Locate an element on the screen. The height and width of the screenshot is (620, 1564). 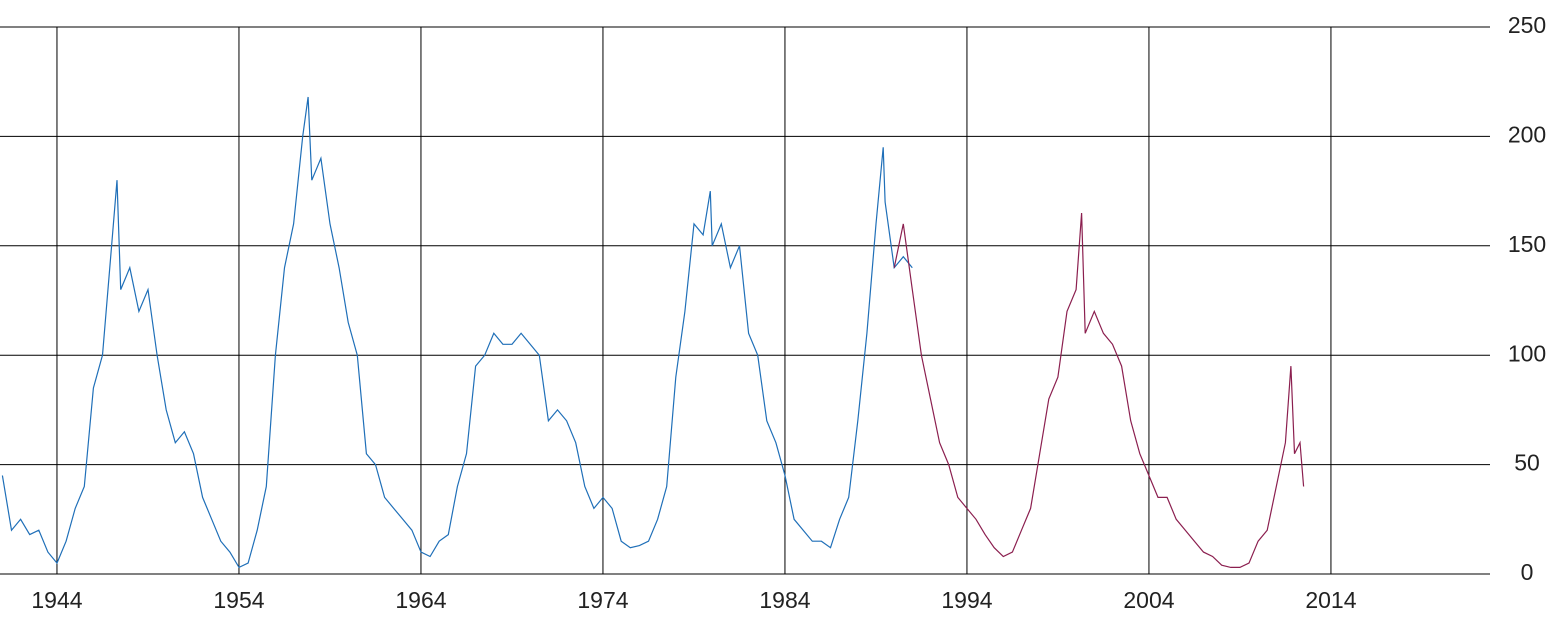
y-tick-label: 0 is located at coordinates (1527, 572).